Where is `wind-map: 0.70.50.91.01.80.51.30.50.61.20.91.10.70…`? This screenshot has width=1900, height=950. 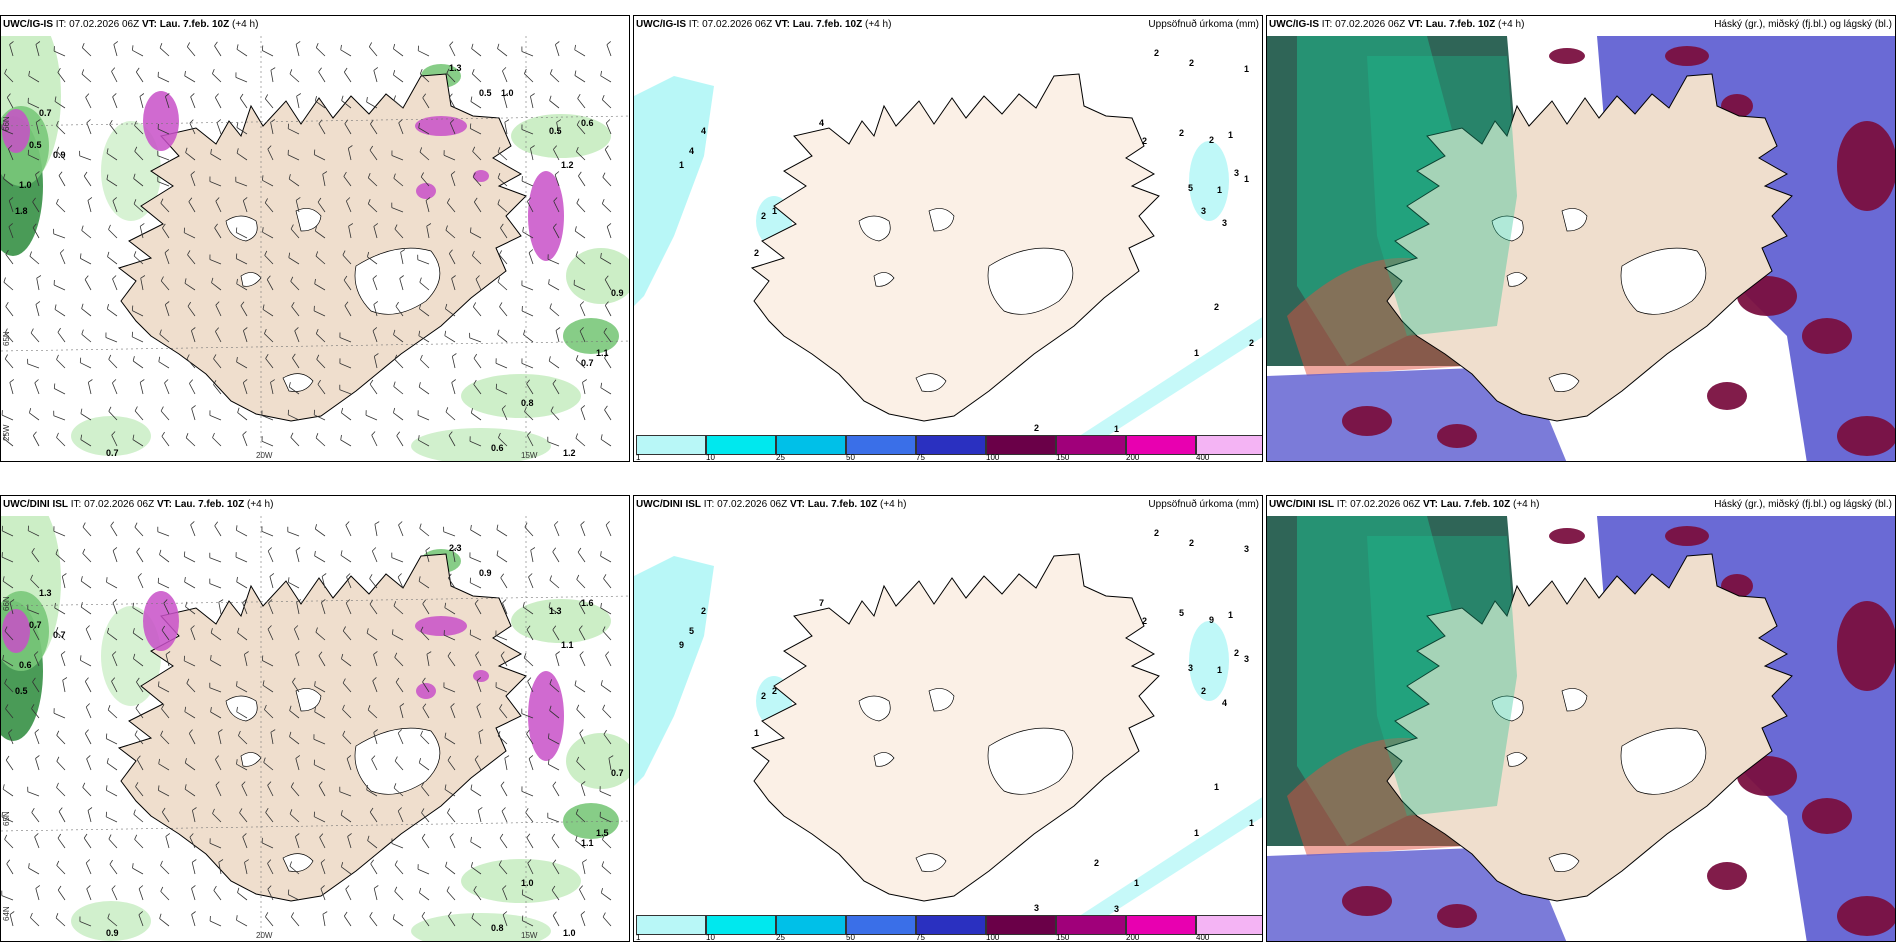 wind-map: 0.70.50.91.01.80.51.30.50.61.20.91.10.70… is located at coordinates (315, 248).